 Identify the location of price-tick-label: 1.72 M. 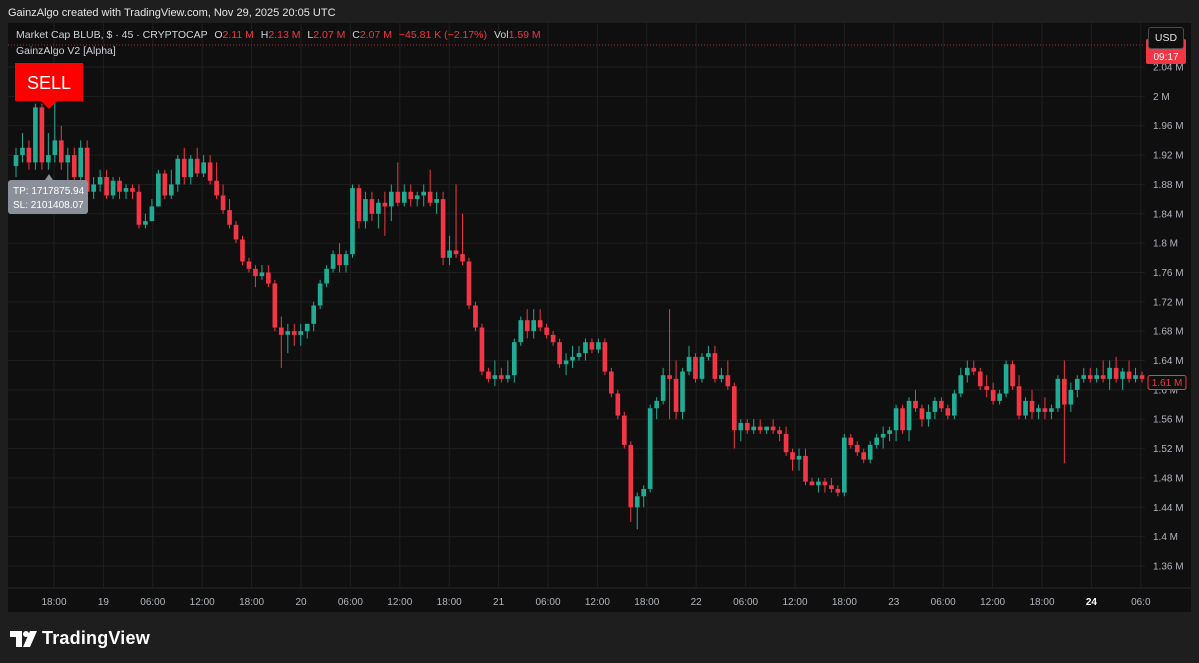
(1168, 302).